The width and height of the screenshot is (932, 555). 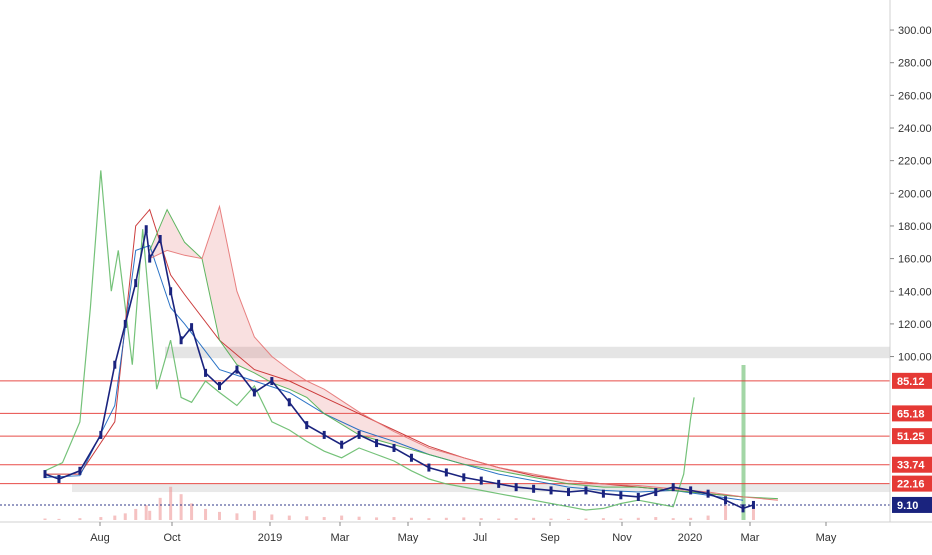 What do you see at coordinates (915, 325) in the screenshot?
I see `y-tick-label-9: 120.00` at bounding box center [915, 325].